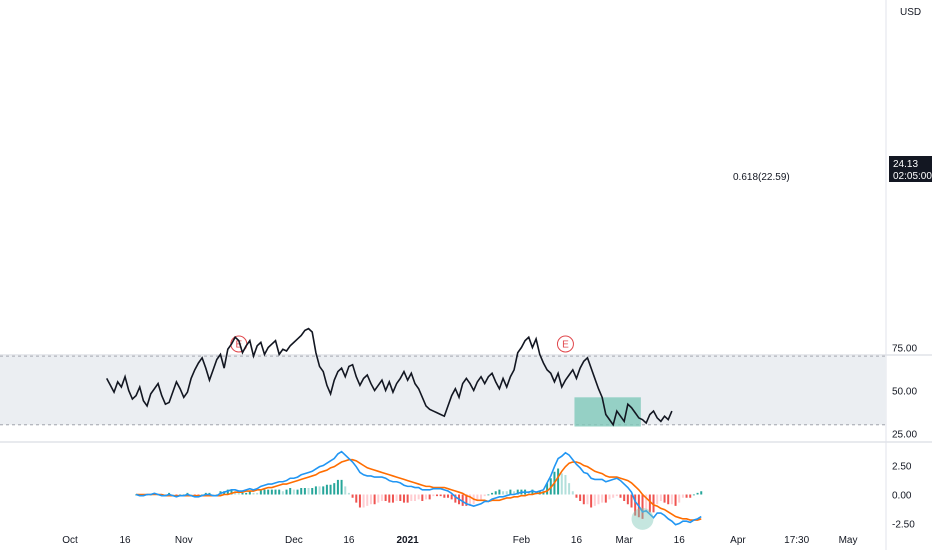 The height and width of the screenshot is (550, 932). I want to click on macd-signal-line, so click(419, 489).